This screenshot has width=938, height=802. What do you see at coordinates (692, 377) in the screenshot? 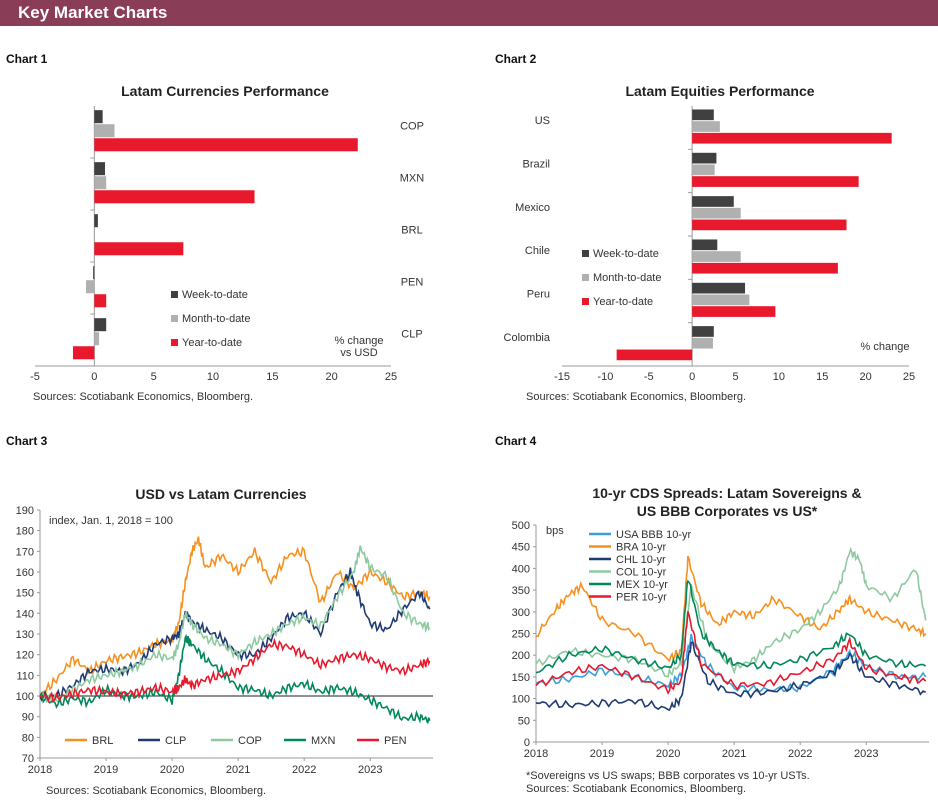
I see `c2-x-tick: 0` at bounding box center [692, 377].